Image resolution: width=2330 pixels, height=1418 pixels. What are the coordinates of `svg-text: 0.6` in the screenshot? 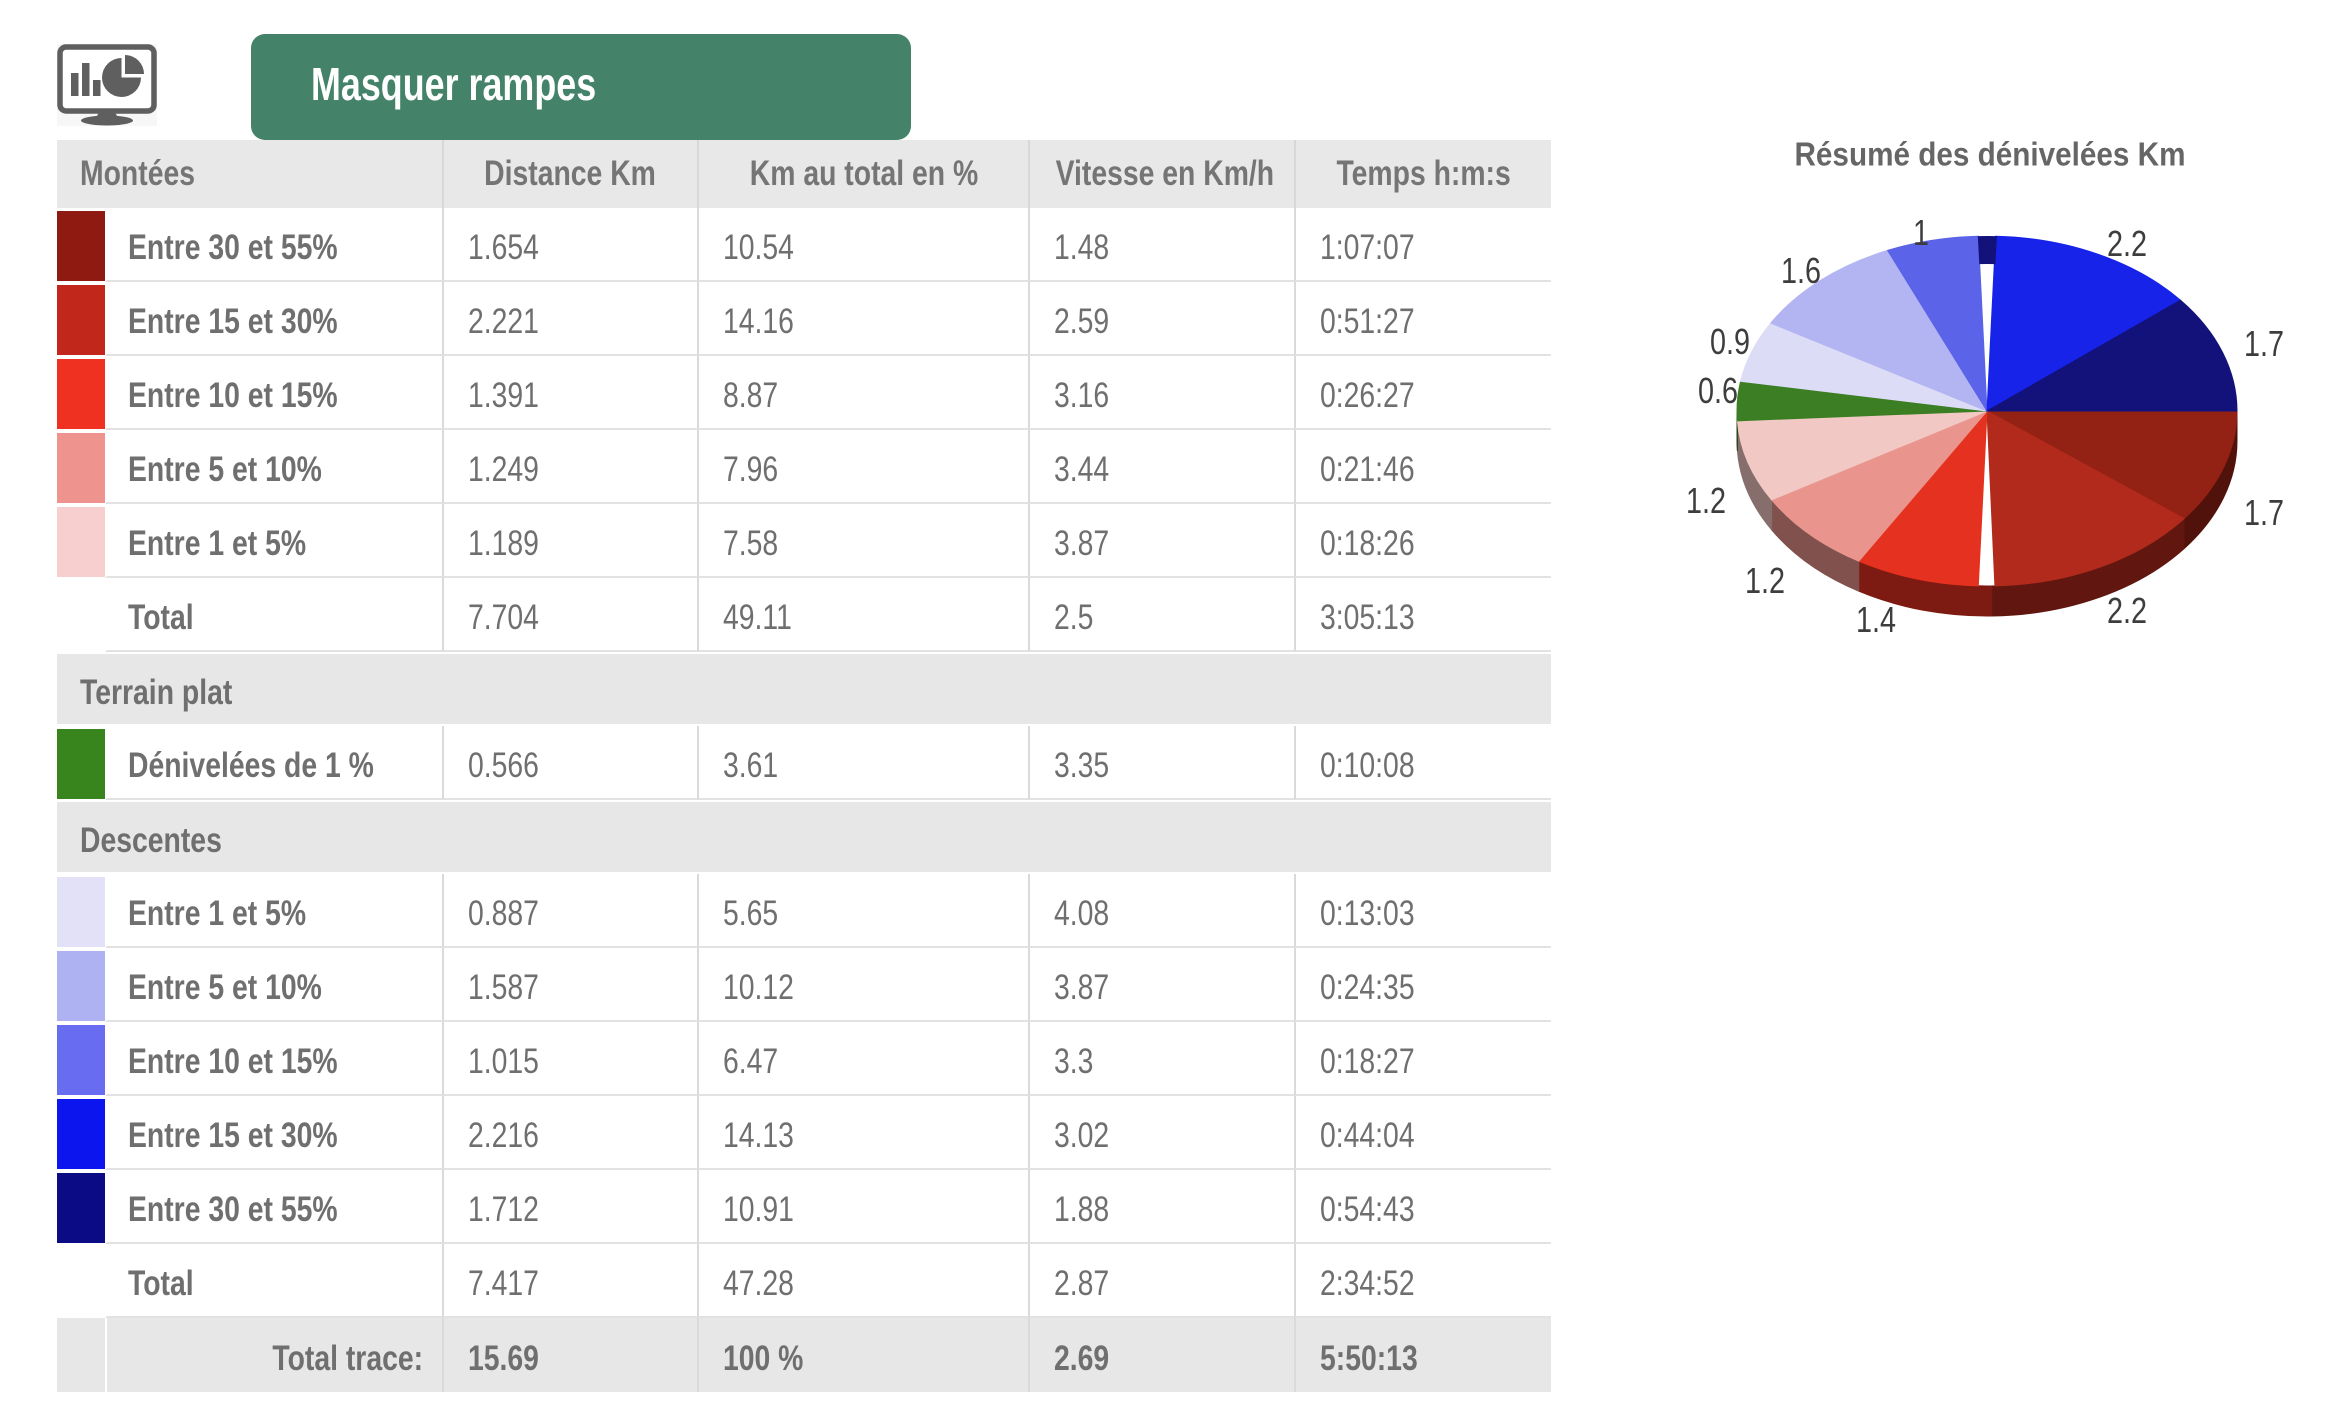 It's located at (1718, 390).